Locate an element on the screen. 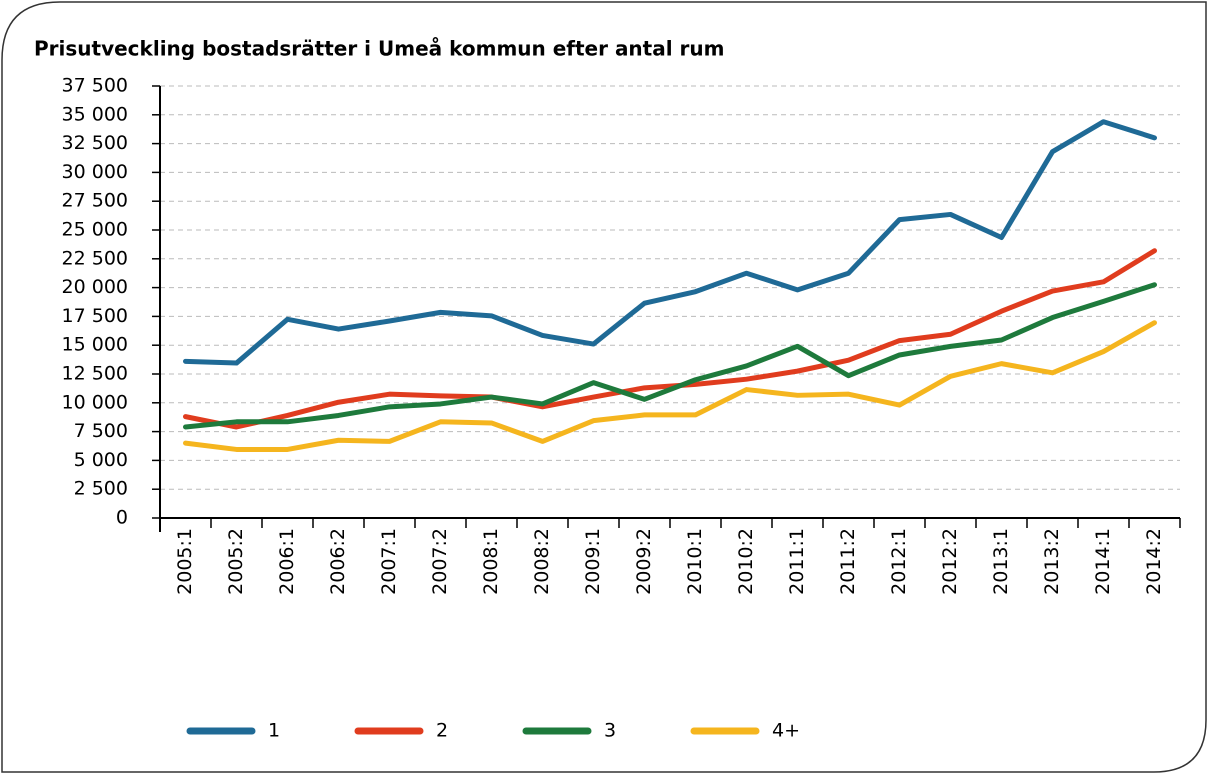 The image size is (1208, 774). x-tick-label: 2011:1 is located at coordinates (797, 561).